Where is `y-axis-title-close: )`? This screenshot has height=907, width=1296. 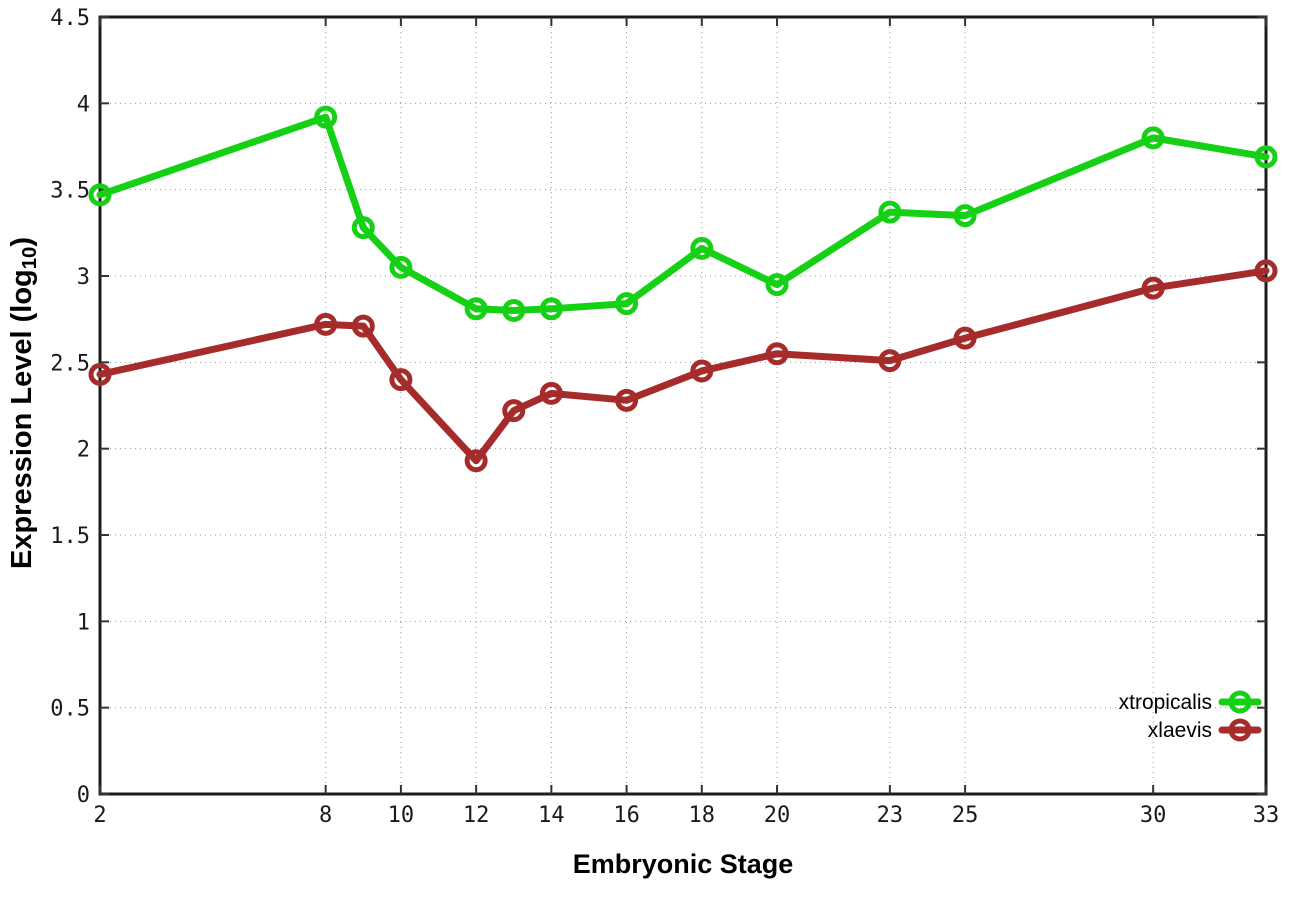
y-axis-title-close: ) is located at coordinates (22, 242).